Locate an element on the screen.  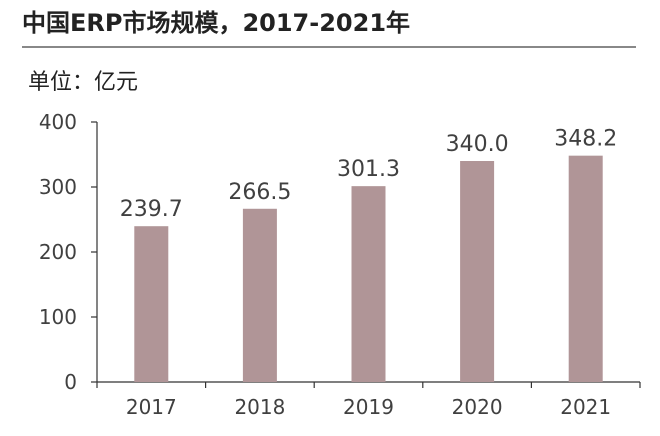
y-tick-label: 200 is located at coordinates (58, 252).